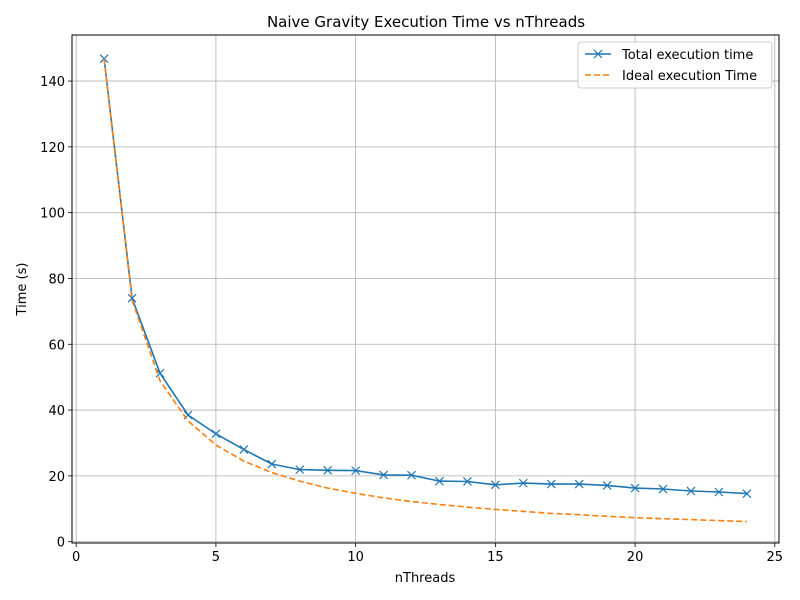 The image size is (800, 600). I want to click on y-tick-label: 140, so click(52, 82).